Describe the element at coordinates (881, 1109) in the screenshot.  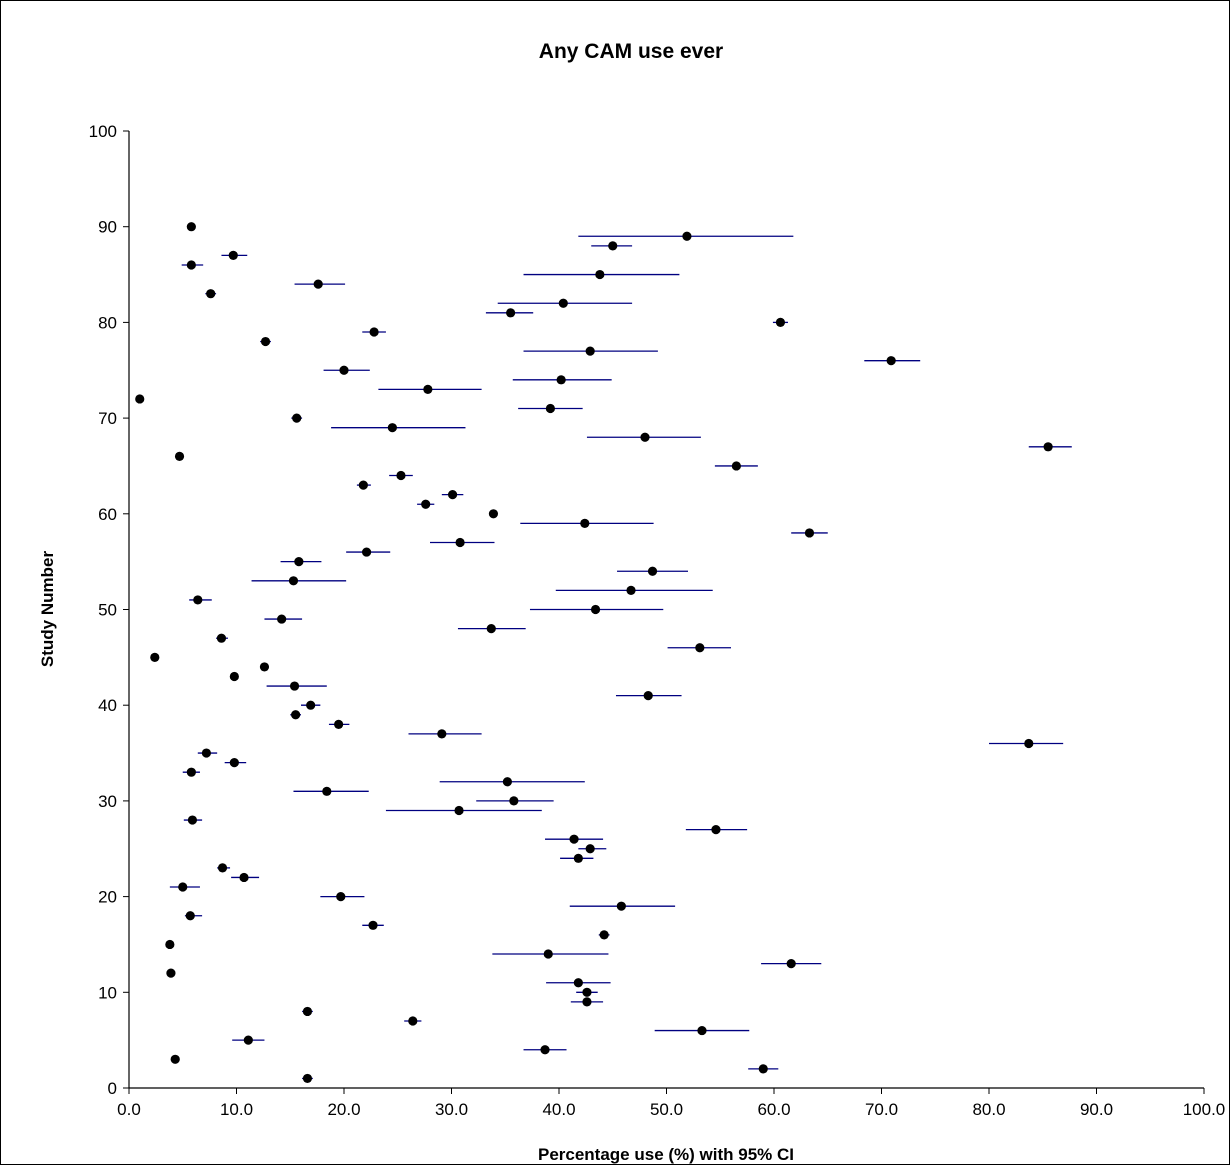
I see `x-tick-label: 70.0` at that location.